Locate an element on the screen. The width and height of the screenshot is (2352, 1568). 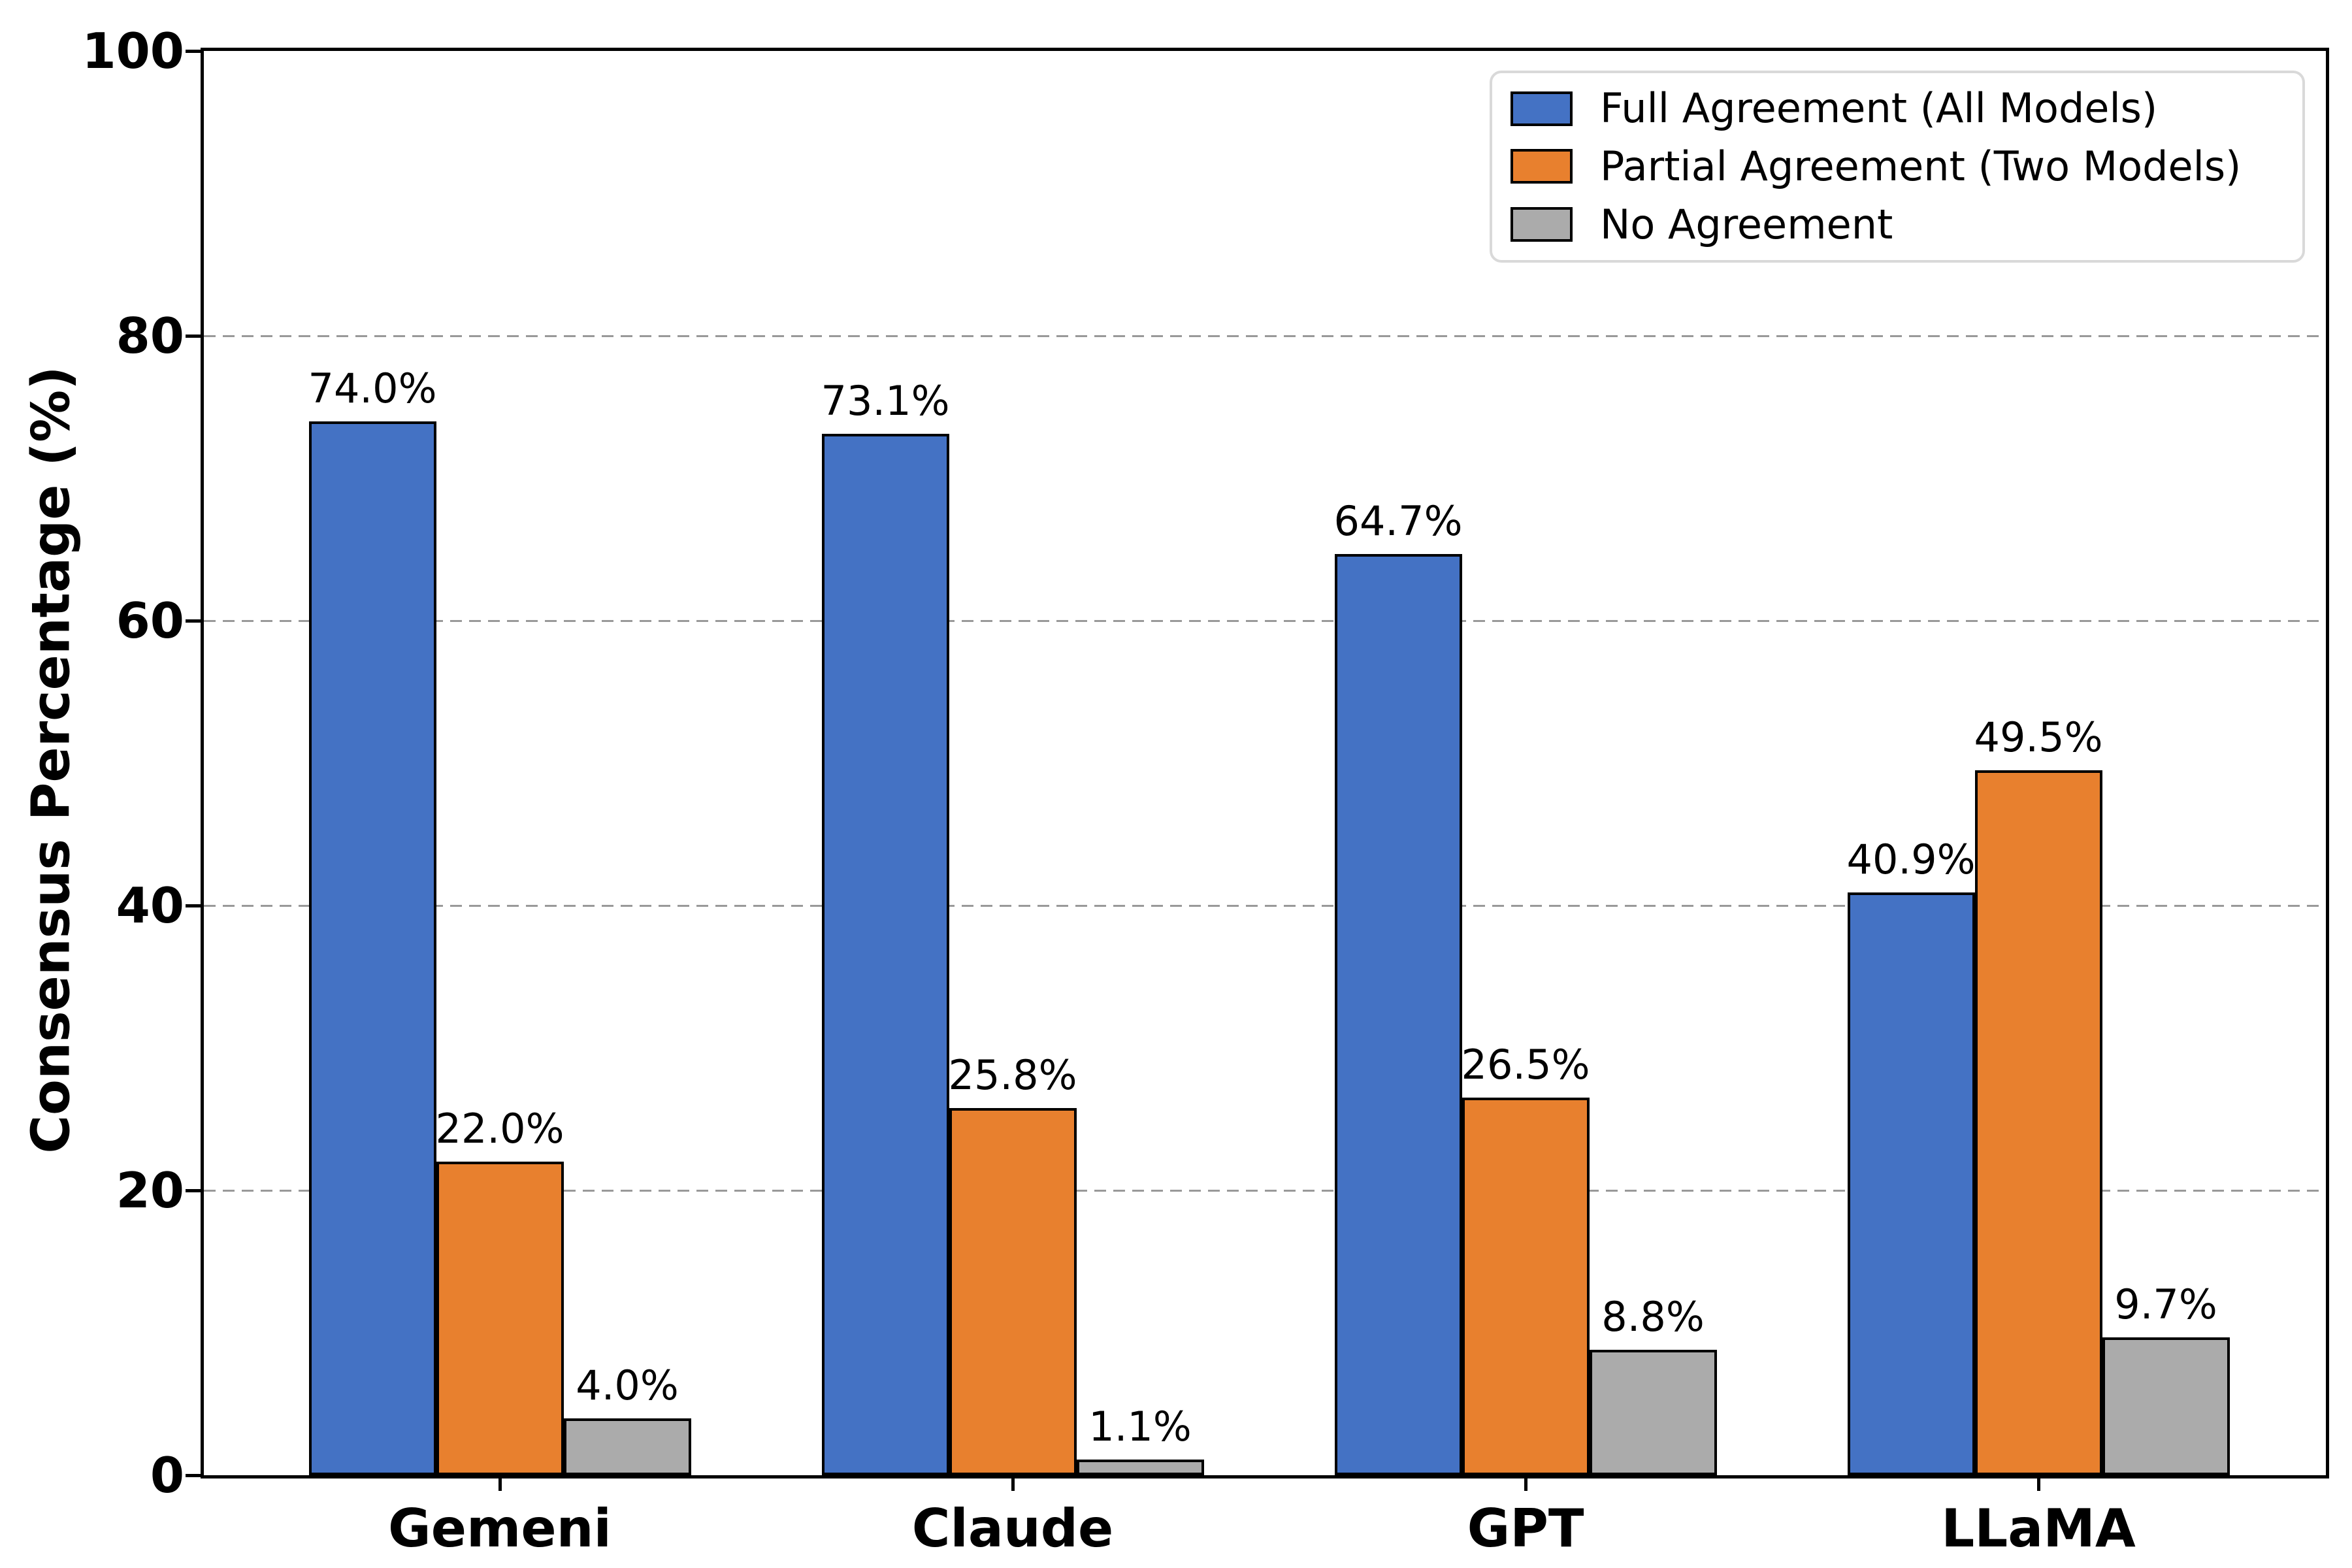
bar-value-label: 9.7% is located at coordinates (2165, 1304).